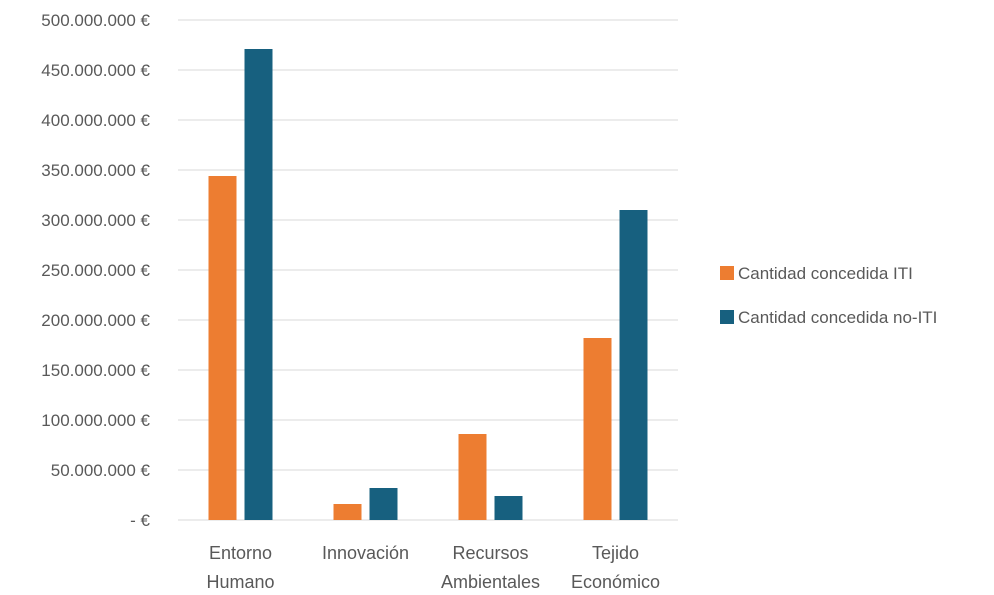 The width and height of the screenshot is (994, 595). Describe the element at coordinates (95, 70) in the screenshot. I see `y-tick-label: 450.000.000 €` at that location.